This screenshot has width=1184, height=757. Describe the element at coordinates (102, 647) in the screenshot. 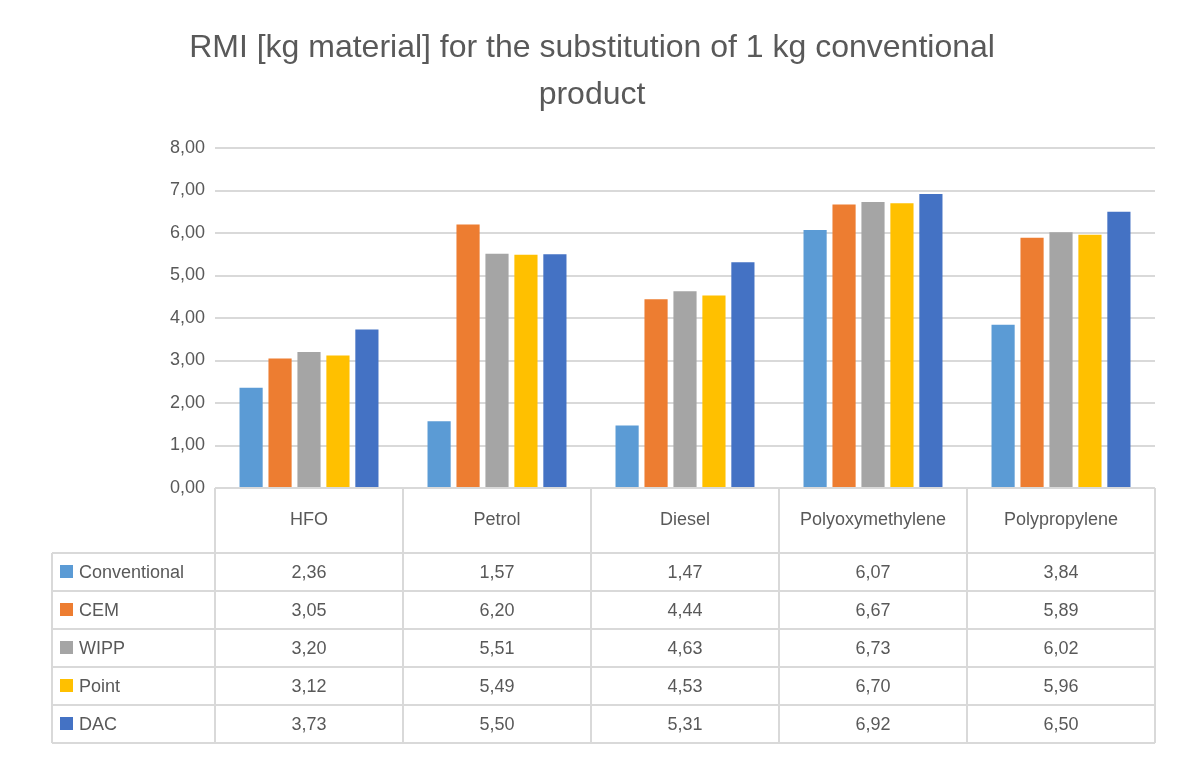

I see `legend-label: WIPP` at that location.